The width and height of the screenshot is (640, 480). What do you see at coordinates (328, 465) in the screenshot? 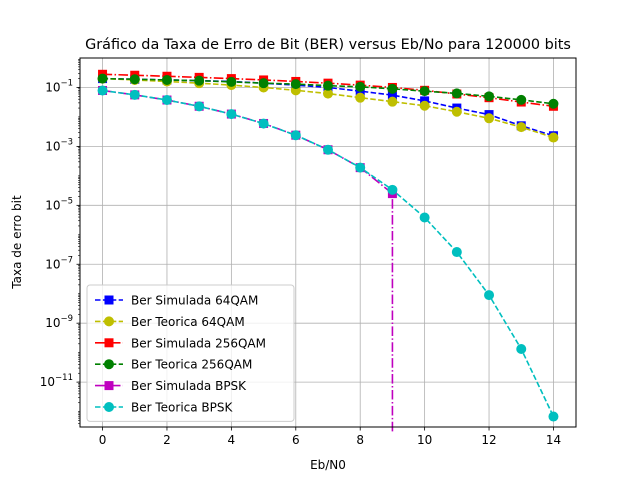
I see `x-axis-label: Eb/N0` at bounding box center [328, 465].